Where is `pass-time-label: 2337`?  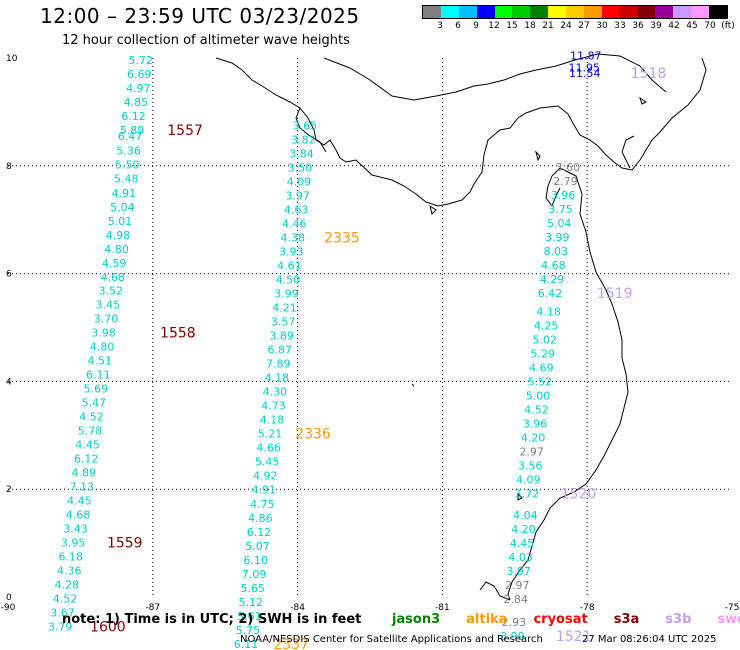 pass-time-label: 2337 is located at coordinates (291, 643).